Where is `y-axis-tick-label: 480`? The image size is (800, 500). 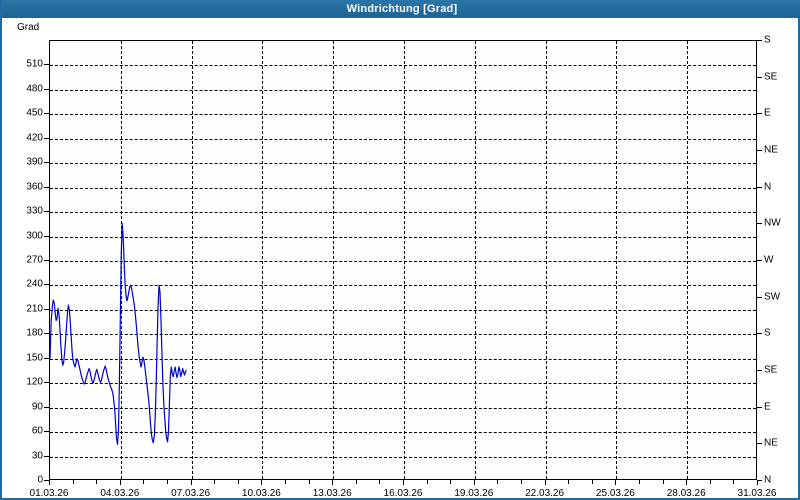 y-axis-tick-label: 480 is located at coordinates (34, 89).